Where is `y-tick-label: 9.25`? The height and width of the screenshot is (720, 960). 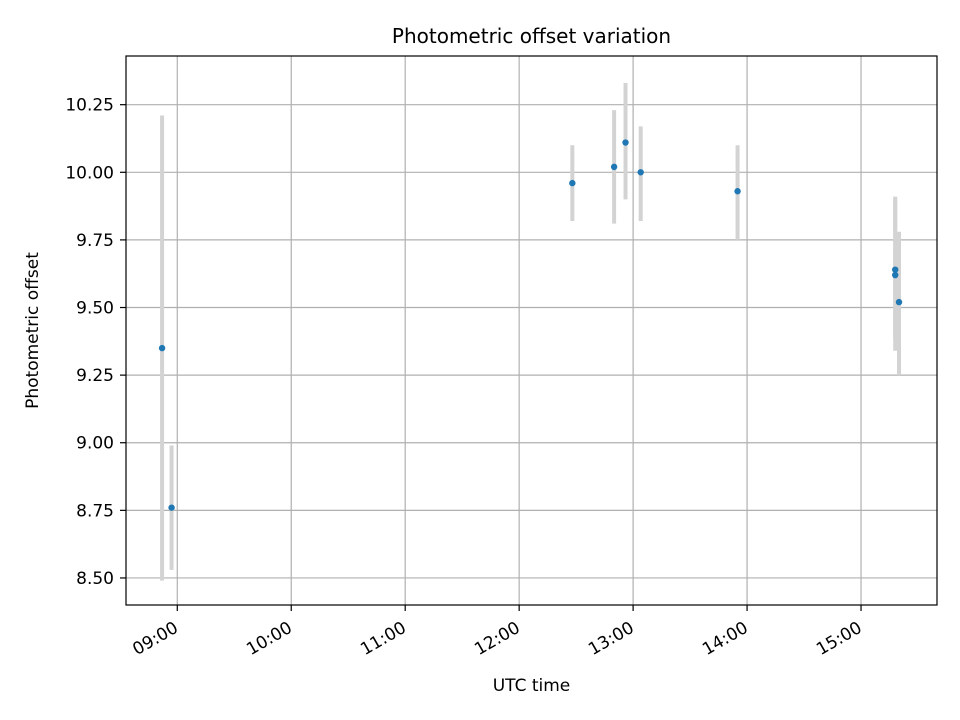
y-tick-label: 9.25 is located at coordinates (95, 376).